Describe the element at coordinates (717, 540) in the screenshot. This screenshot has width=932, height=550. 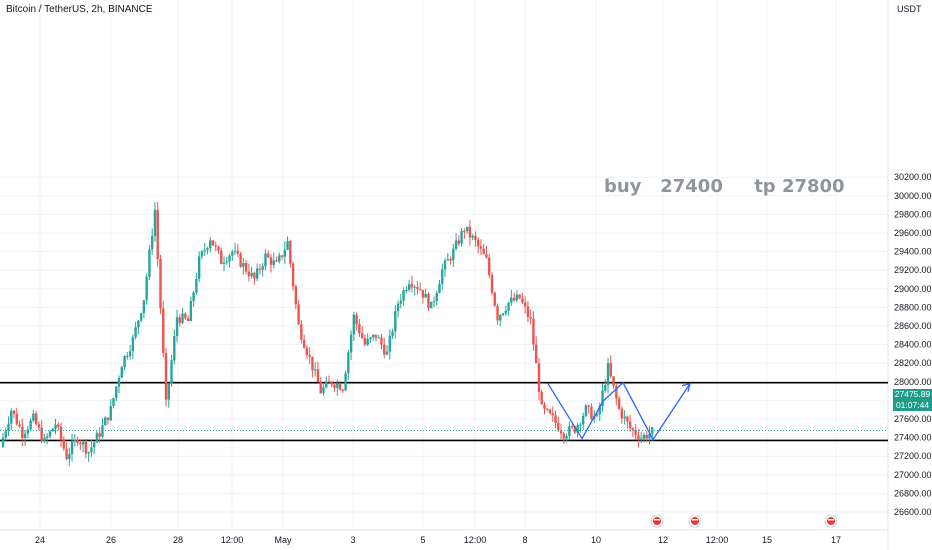
I see `time-tick-label: 12:00` at that location.